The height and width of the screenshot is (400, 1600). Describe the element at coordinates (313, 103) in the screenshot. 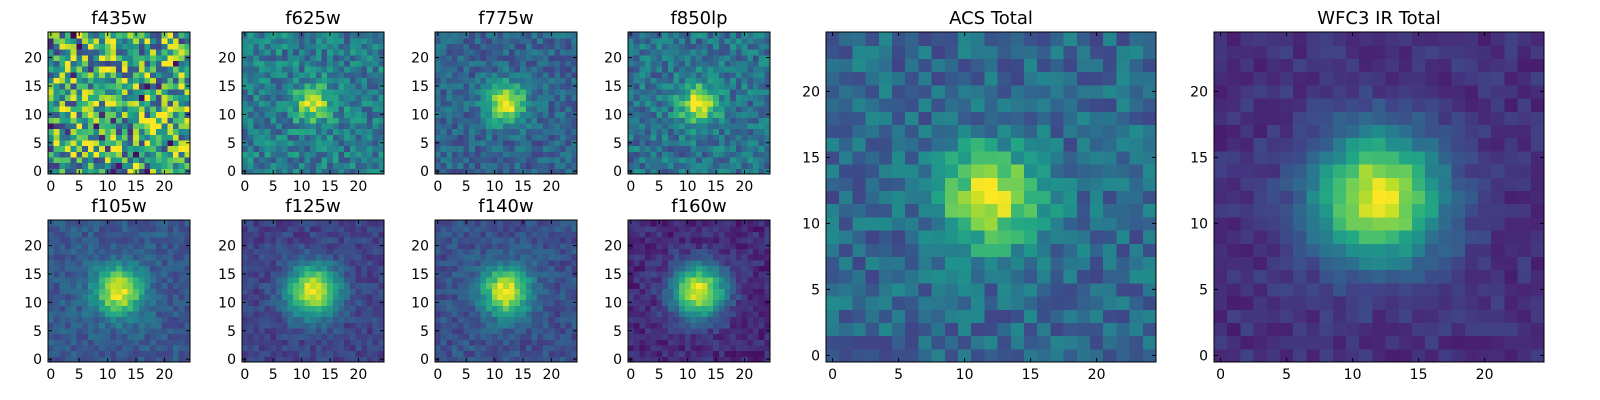

I see `heatmap-cells-f625w` at that location.